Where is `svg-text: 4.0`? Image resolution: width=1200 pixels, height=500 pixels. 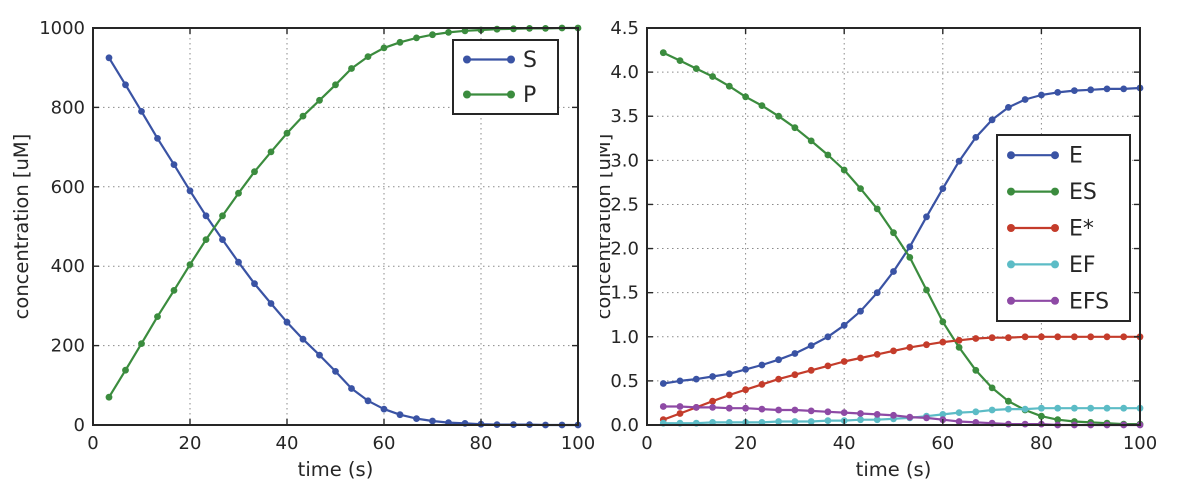 svg-text: 4.0 is located at coordinates (624, 72).